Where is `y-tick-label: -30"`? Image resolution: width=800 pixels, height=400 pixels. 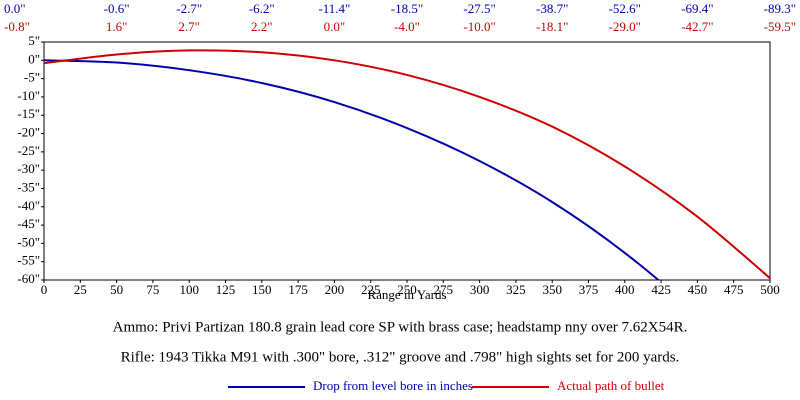
y-tick-label: -30" is located at coordinates (28, 168).